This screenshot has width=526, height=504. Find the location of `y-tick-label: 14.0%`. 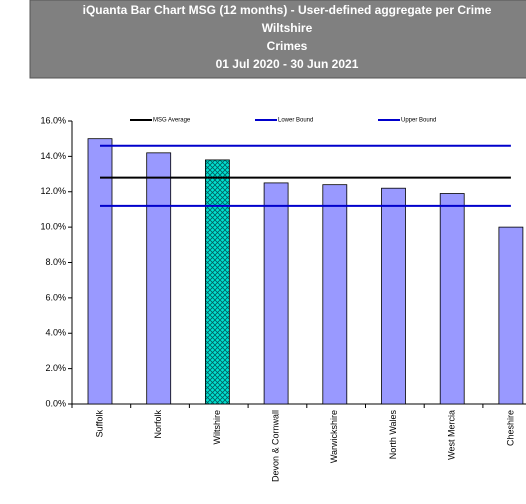

y-tick-label: 14.0% is located at coordinates (53, 156).